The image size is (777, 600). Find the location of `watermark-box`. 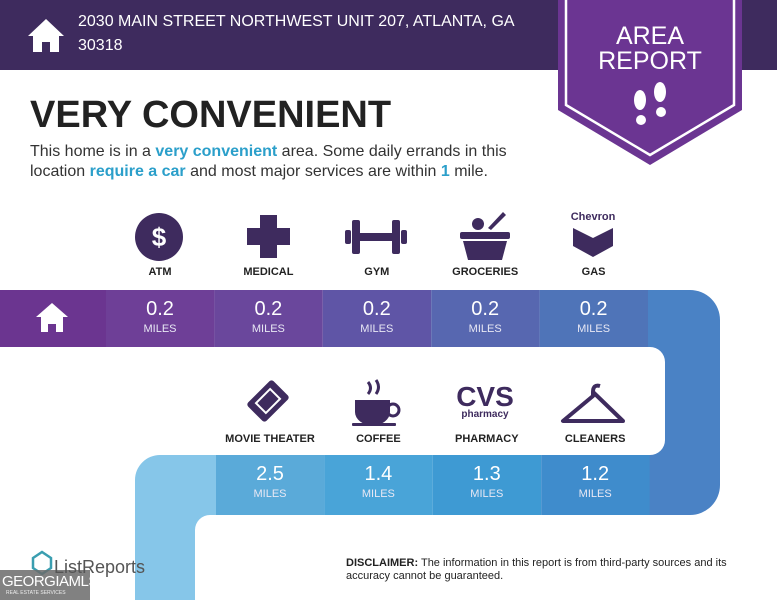

watermark-box is located at coordinates (45, 585).